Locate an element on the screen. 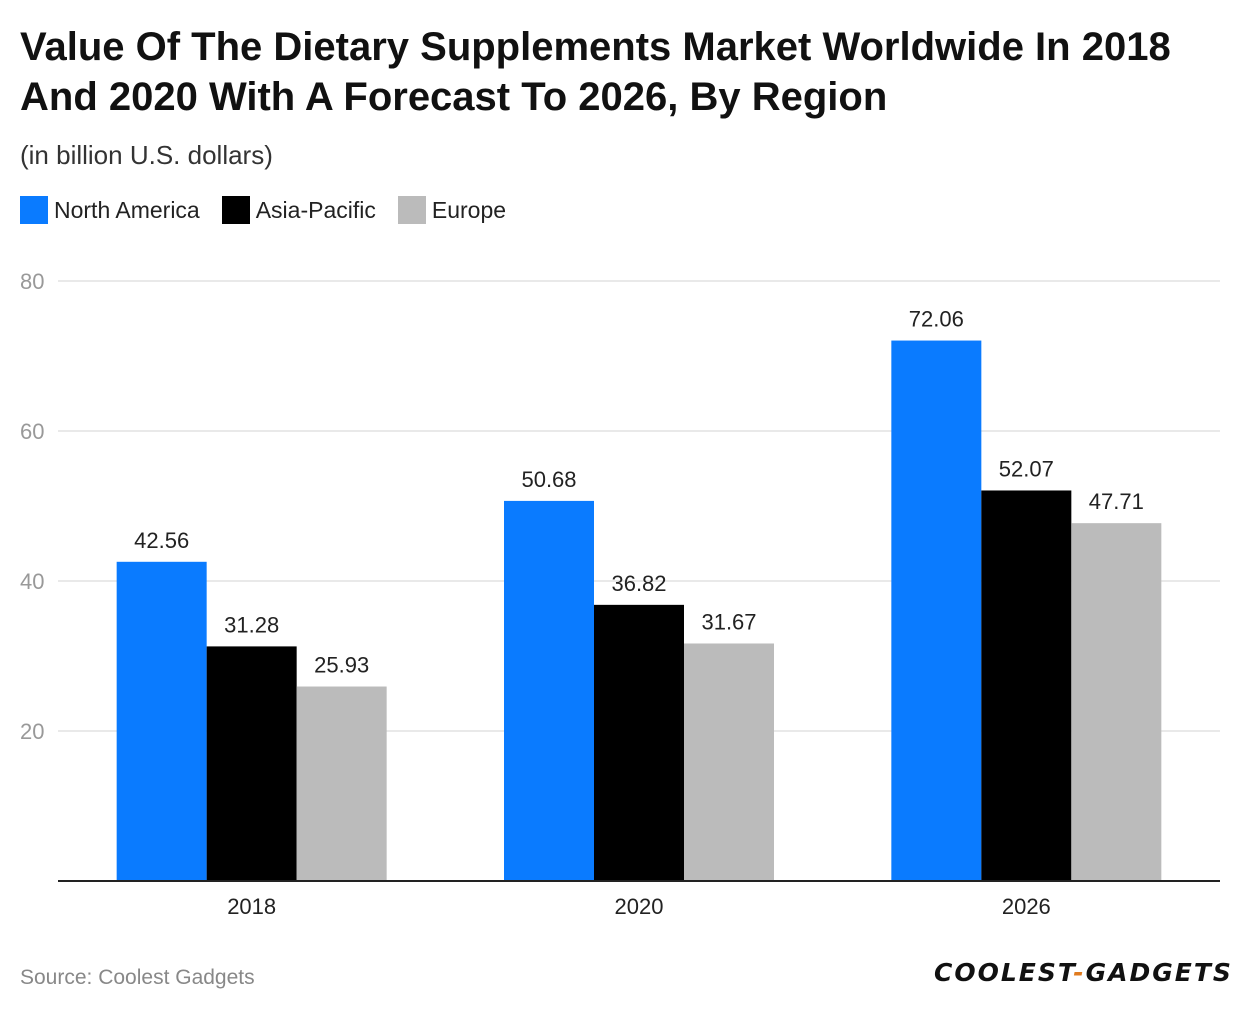 Image resolution: width=1240 pixels, height=1014 pixels. bar-asia-pacific-2020 is located at coordinates (639, 742).